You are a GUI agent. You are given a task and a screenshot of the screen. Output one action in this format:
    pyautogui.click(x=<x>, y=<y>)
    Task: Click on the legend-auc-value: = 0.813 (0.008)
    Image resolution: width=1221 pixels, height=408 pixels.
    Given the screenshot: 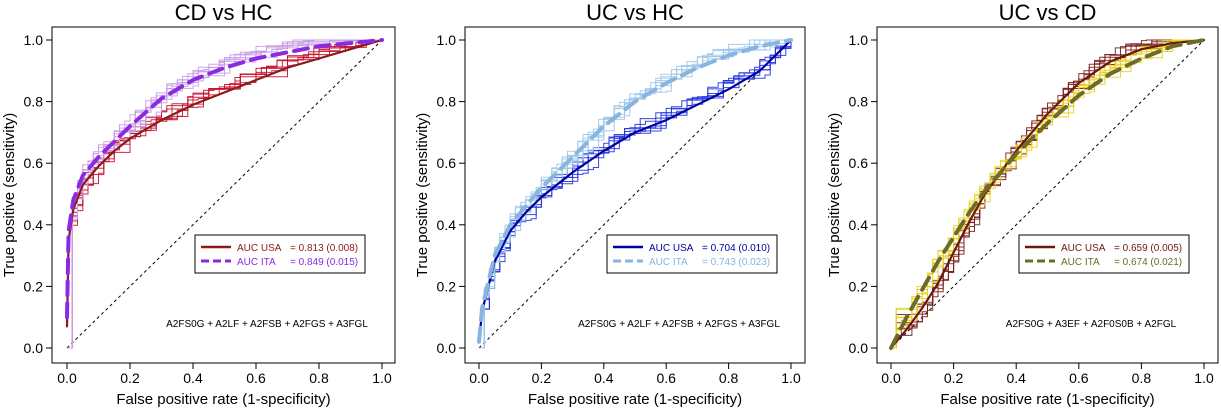 What is the action you would take?
    pyautogui.click(x=324, y=248)
    